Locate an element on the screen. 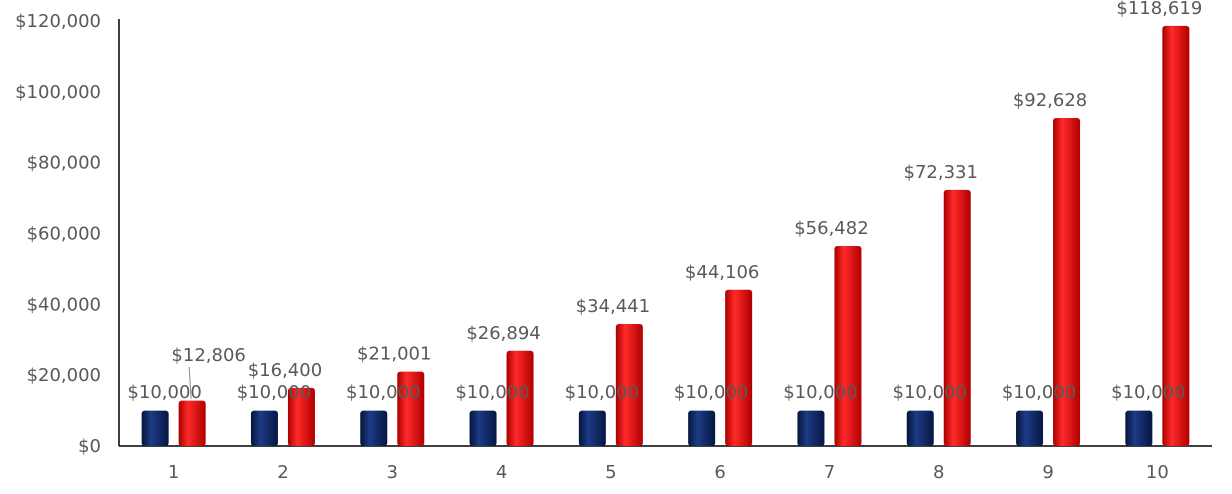 The height and width of the screenshot is (494, 1232). x-tick-label: 9 is located at coordinates (1047, 472).